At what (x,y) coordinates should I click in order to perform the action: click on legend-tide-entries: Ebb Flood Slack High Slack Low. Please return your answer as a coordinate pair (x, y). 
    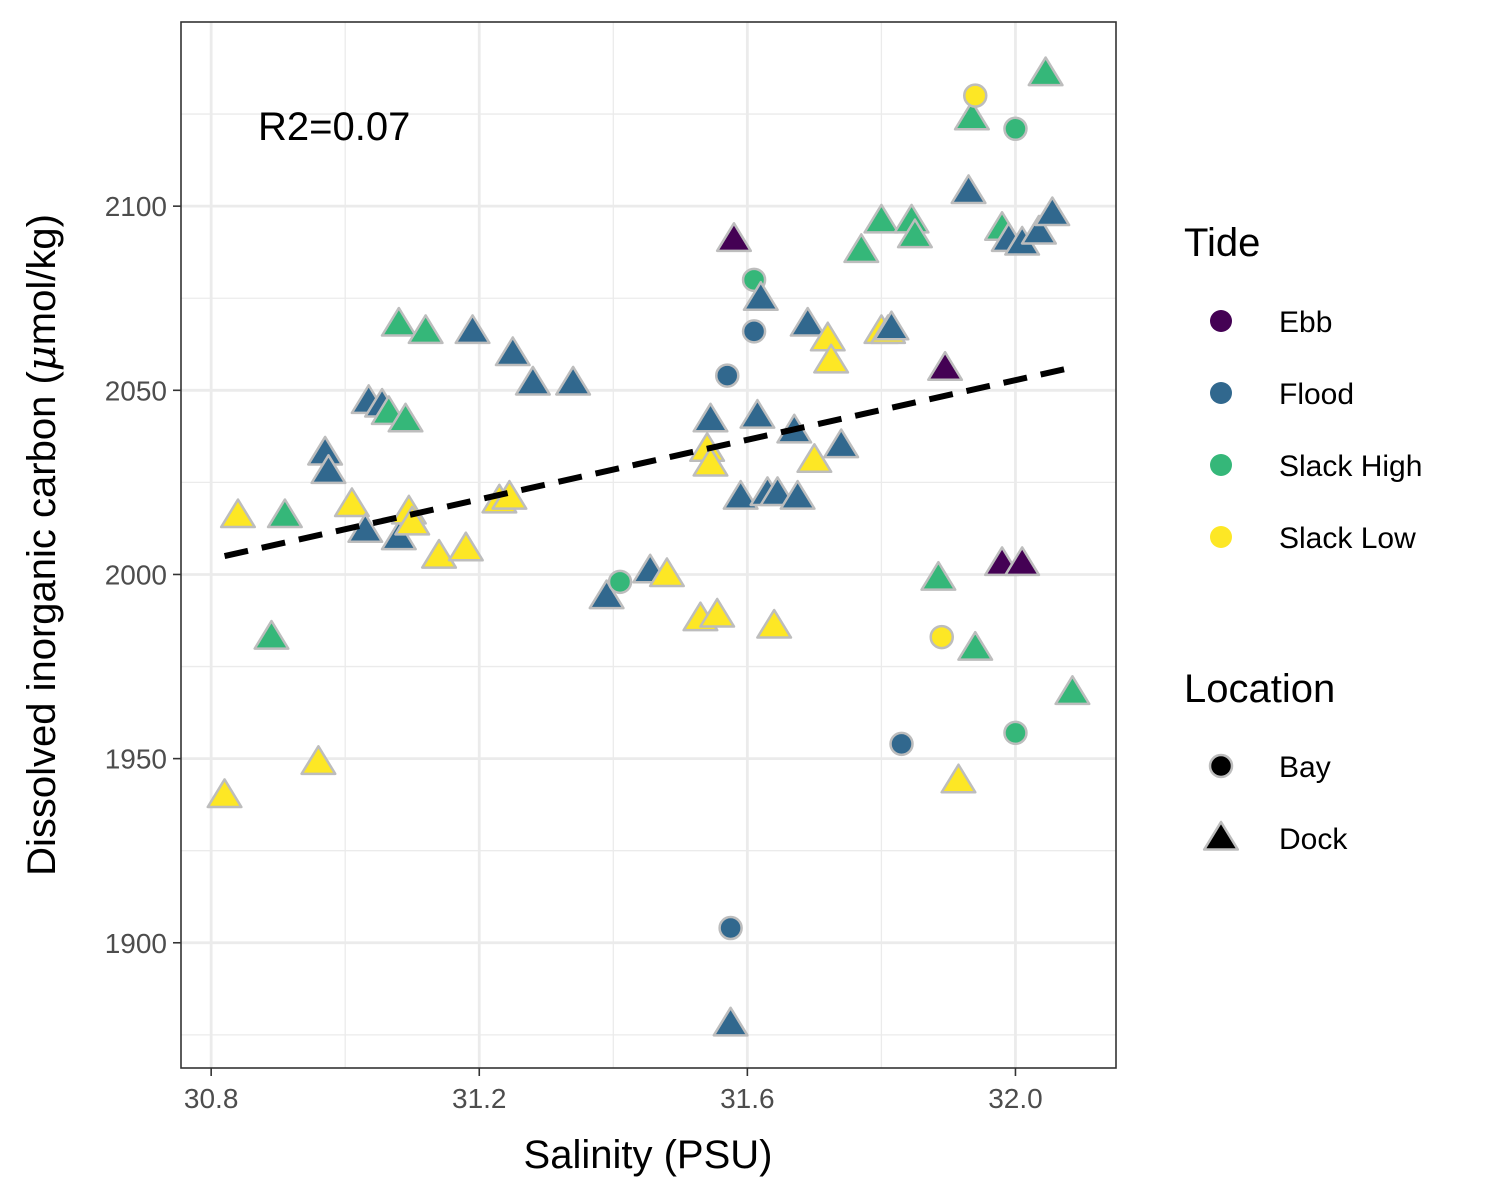
    Looking at the image, I should click on (1316, 430).